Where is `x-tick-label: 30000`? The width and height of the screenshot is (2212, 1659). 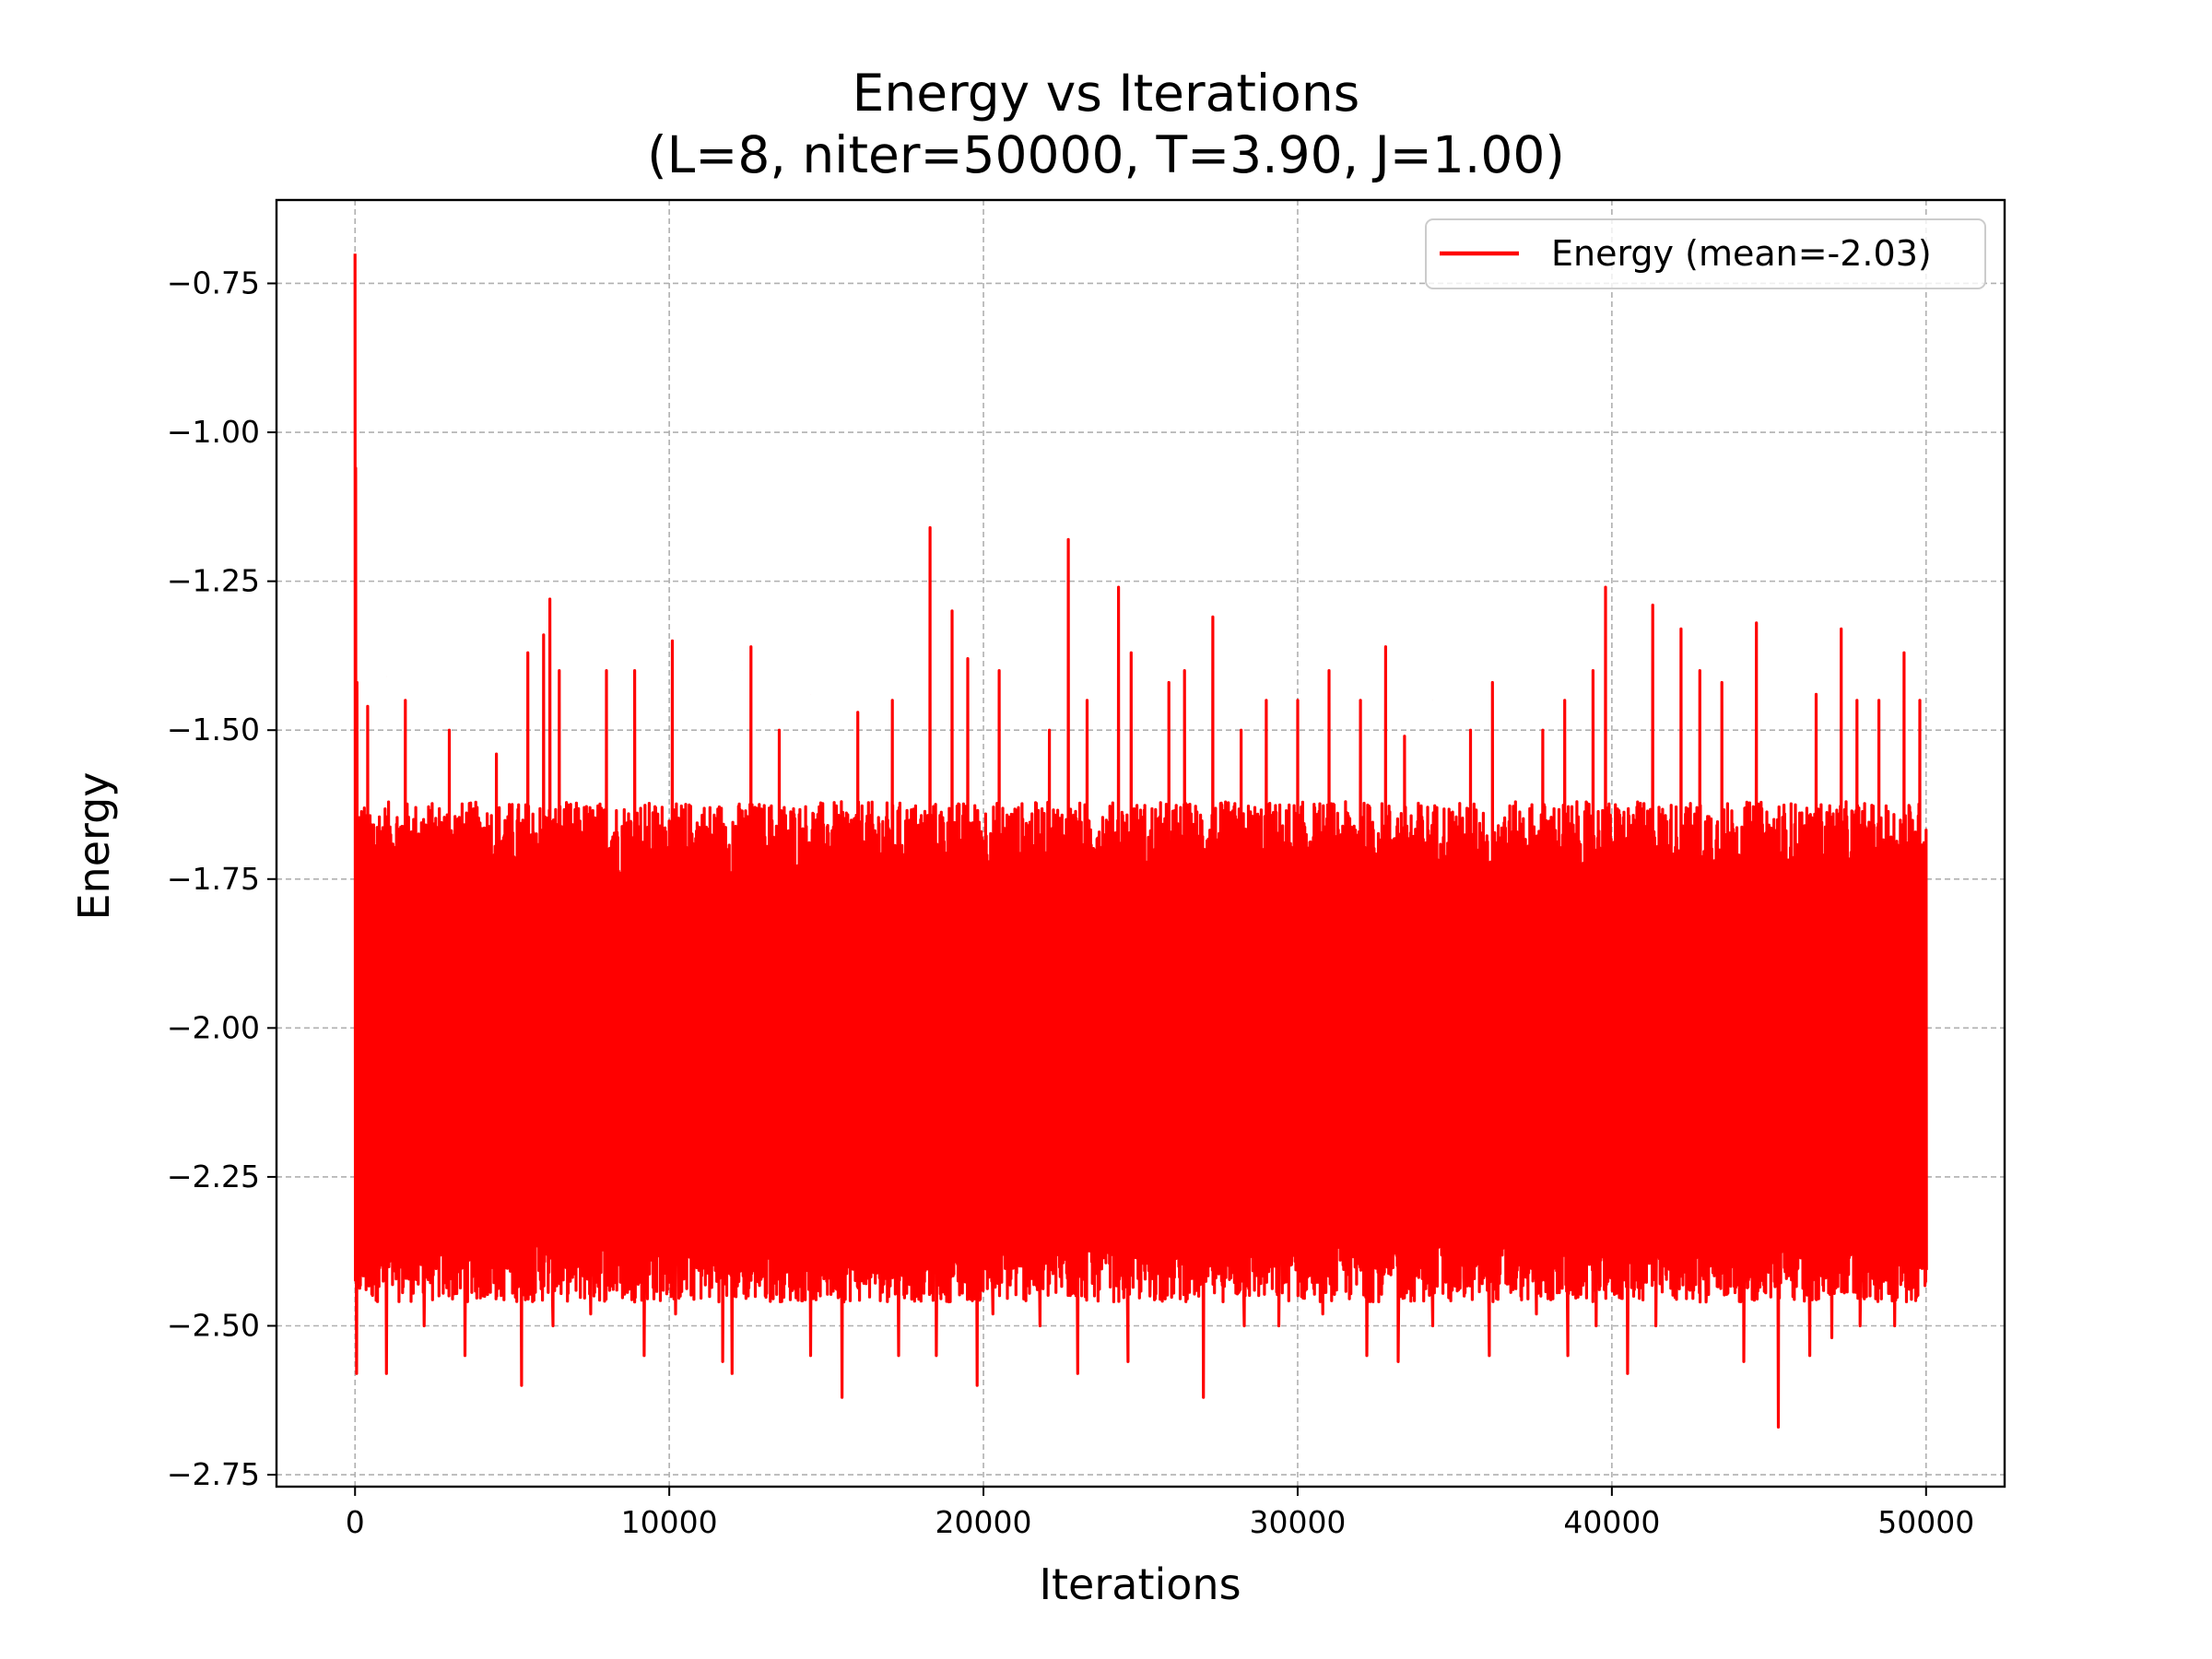 x-tick-label: 30000 is located at coordinates (1297, 1522).